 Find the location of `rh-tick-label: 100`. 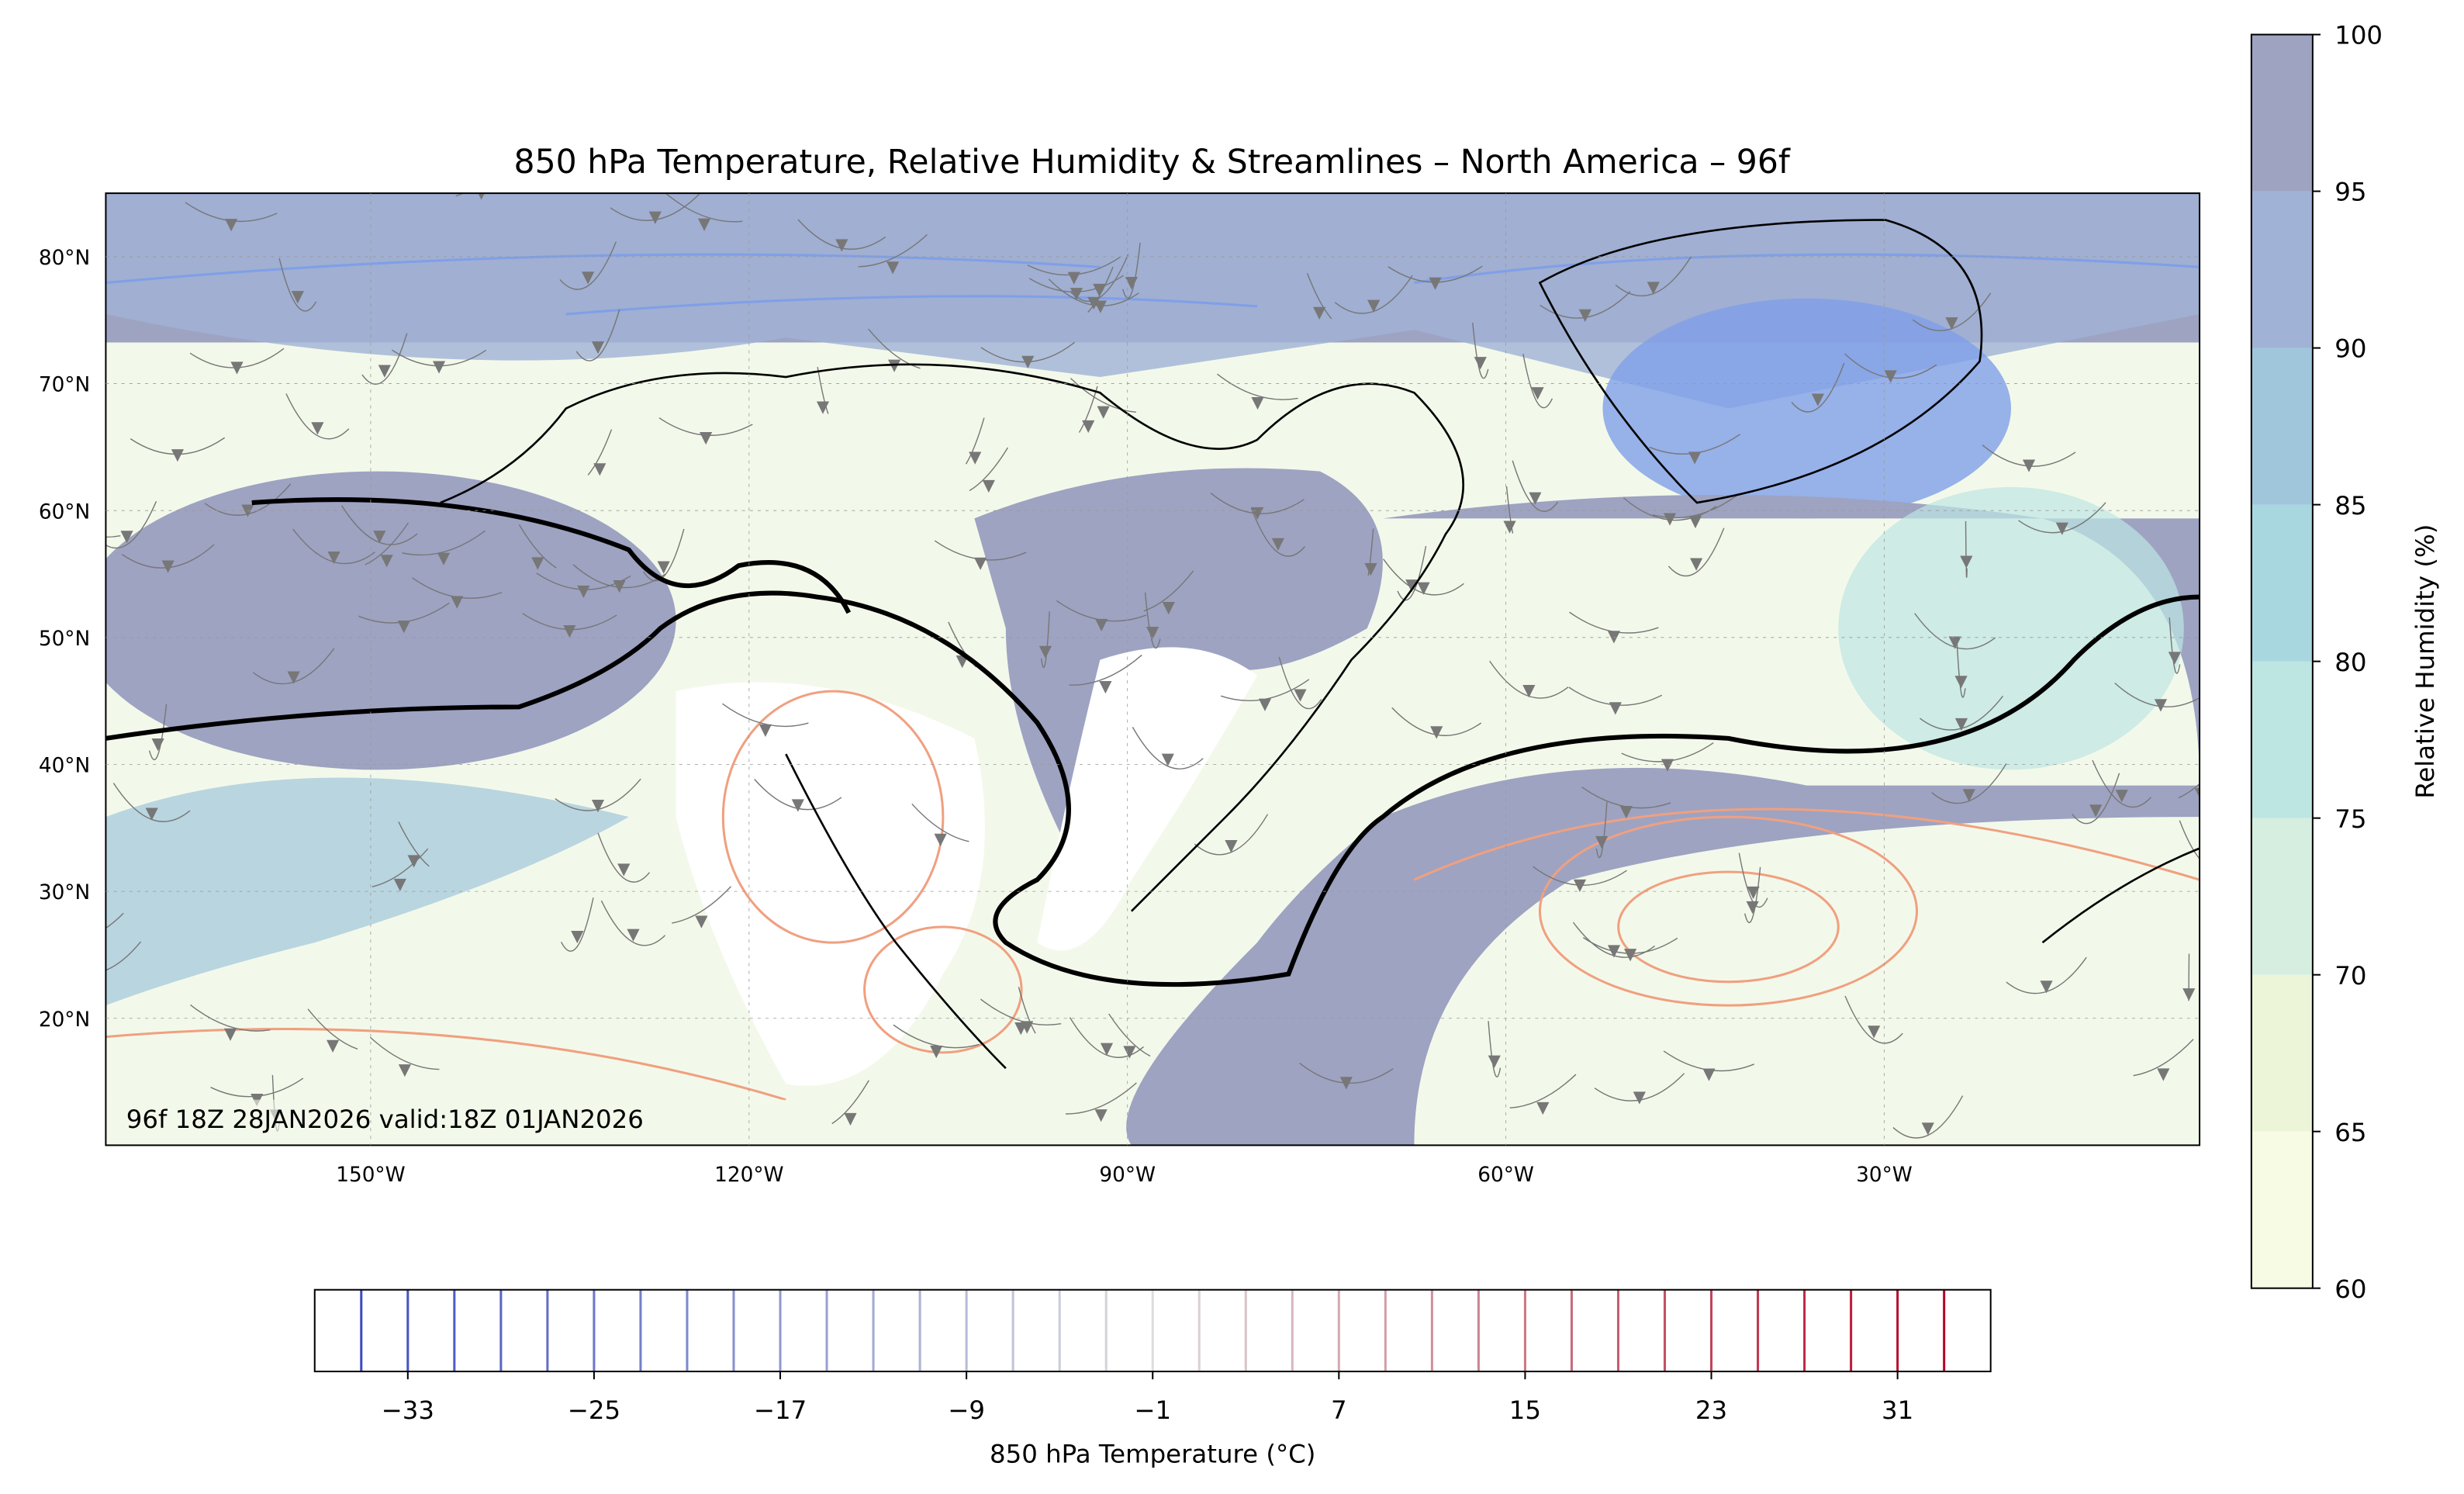

rh-tick-label: 100 is located at coordinates (2358, 35).